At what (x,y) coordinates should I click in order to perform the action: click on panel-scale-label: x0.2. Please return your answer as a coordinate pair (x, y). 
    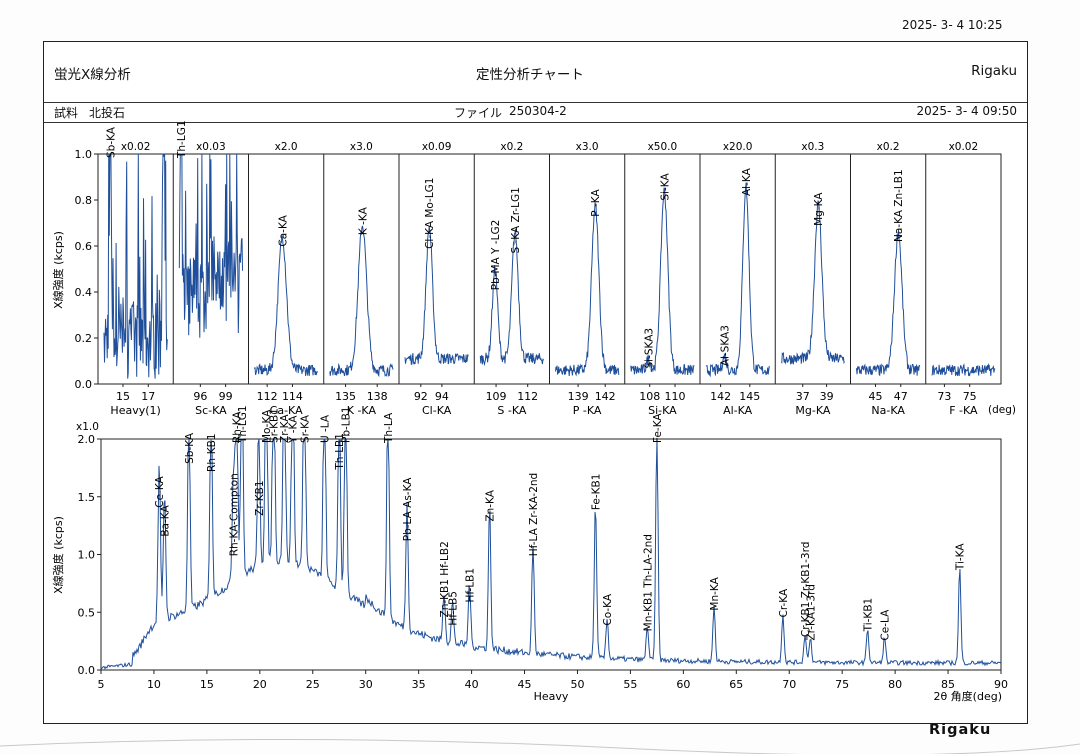
    Looking at the image, I should click on (511, 147).